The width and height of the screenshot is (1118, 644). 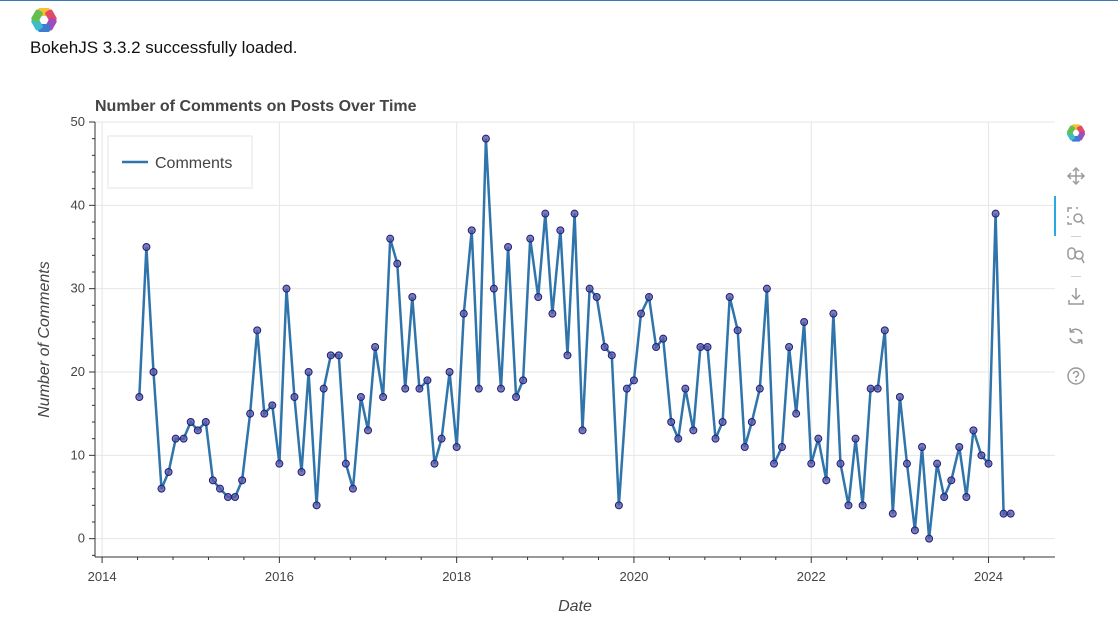 What do you see at coordinates (78, 371) in the screenshot?
I see `y-tick-label: 20` at bounding box center [78, 371].